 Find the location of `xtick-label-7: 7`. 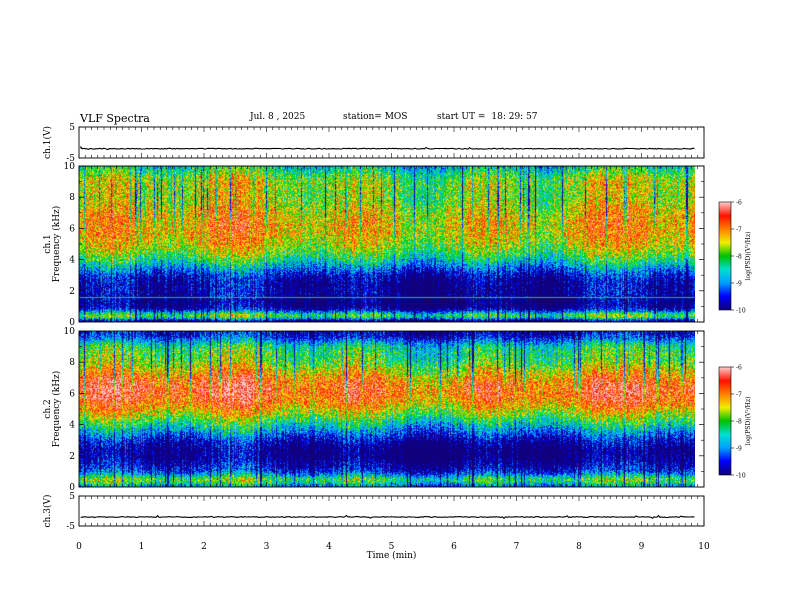

xtick-label-7: 7 is located at coordinates (517, 547).